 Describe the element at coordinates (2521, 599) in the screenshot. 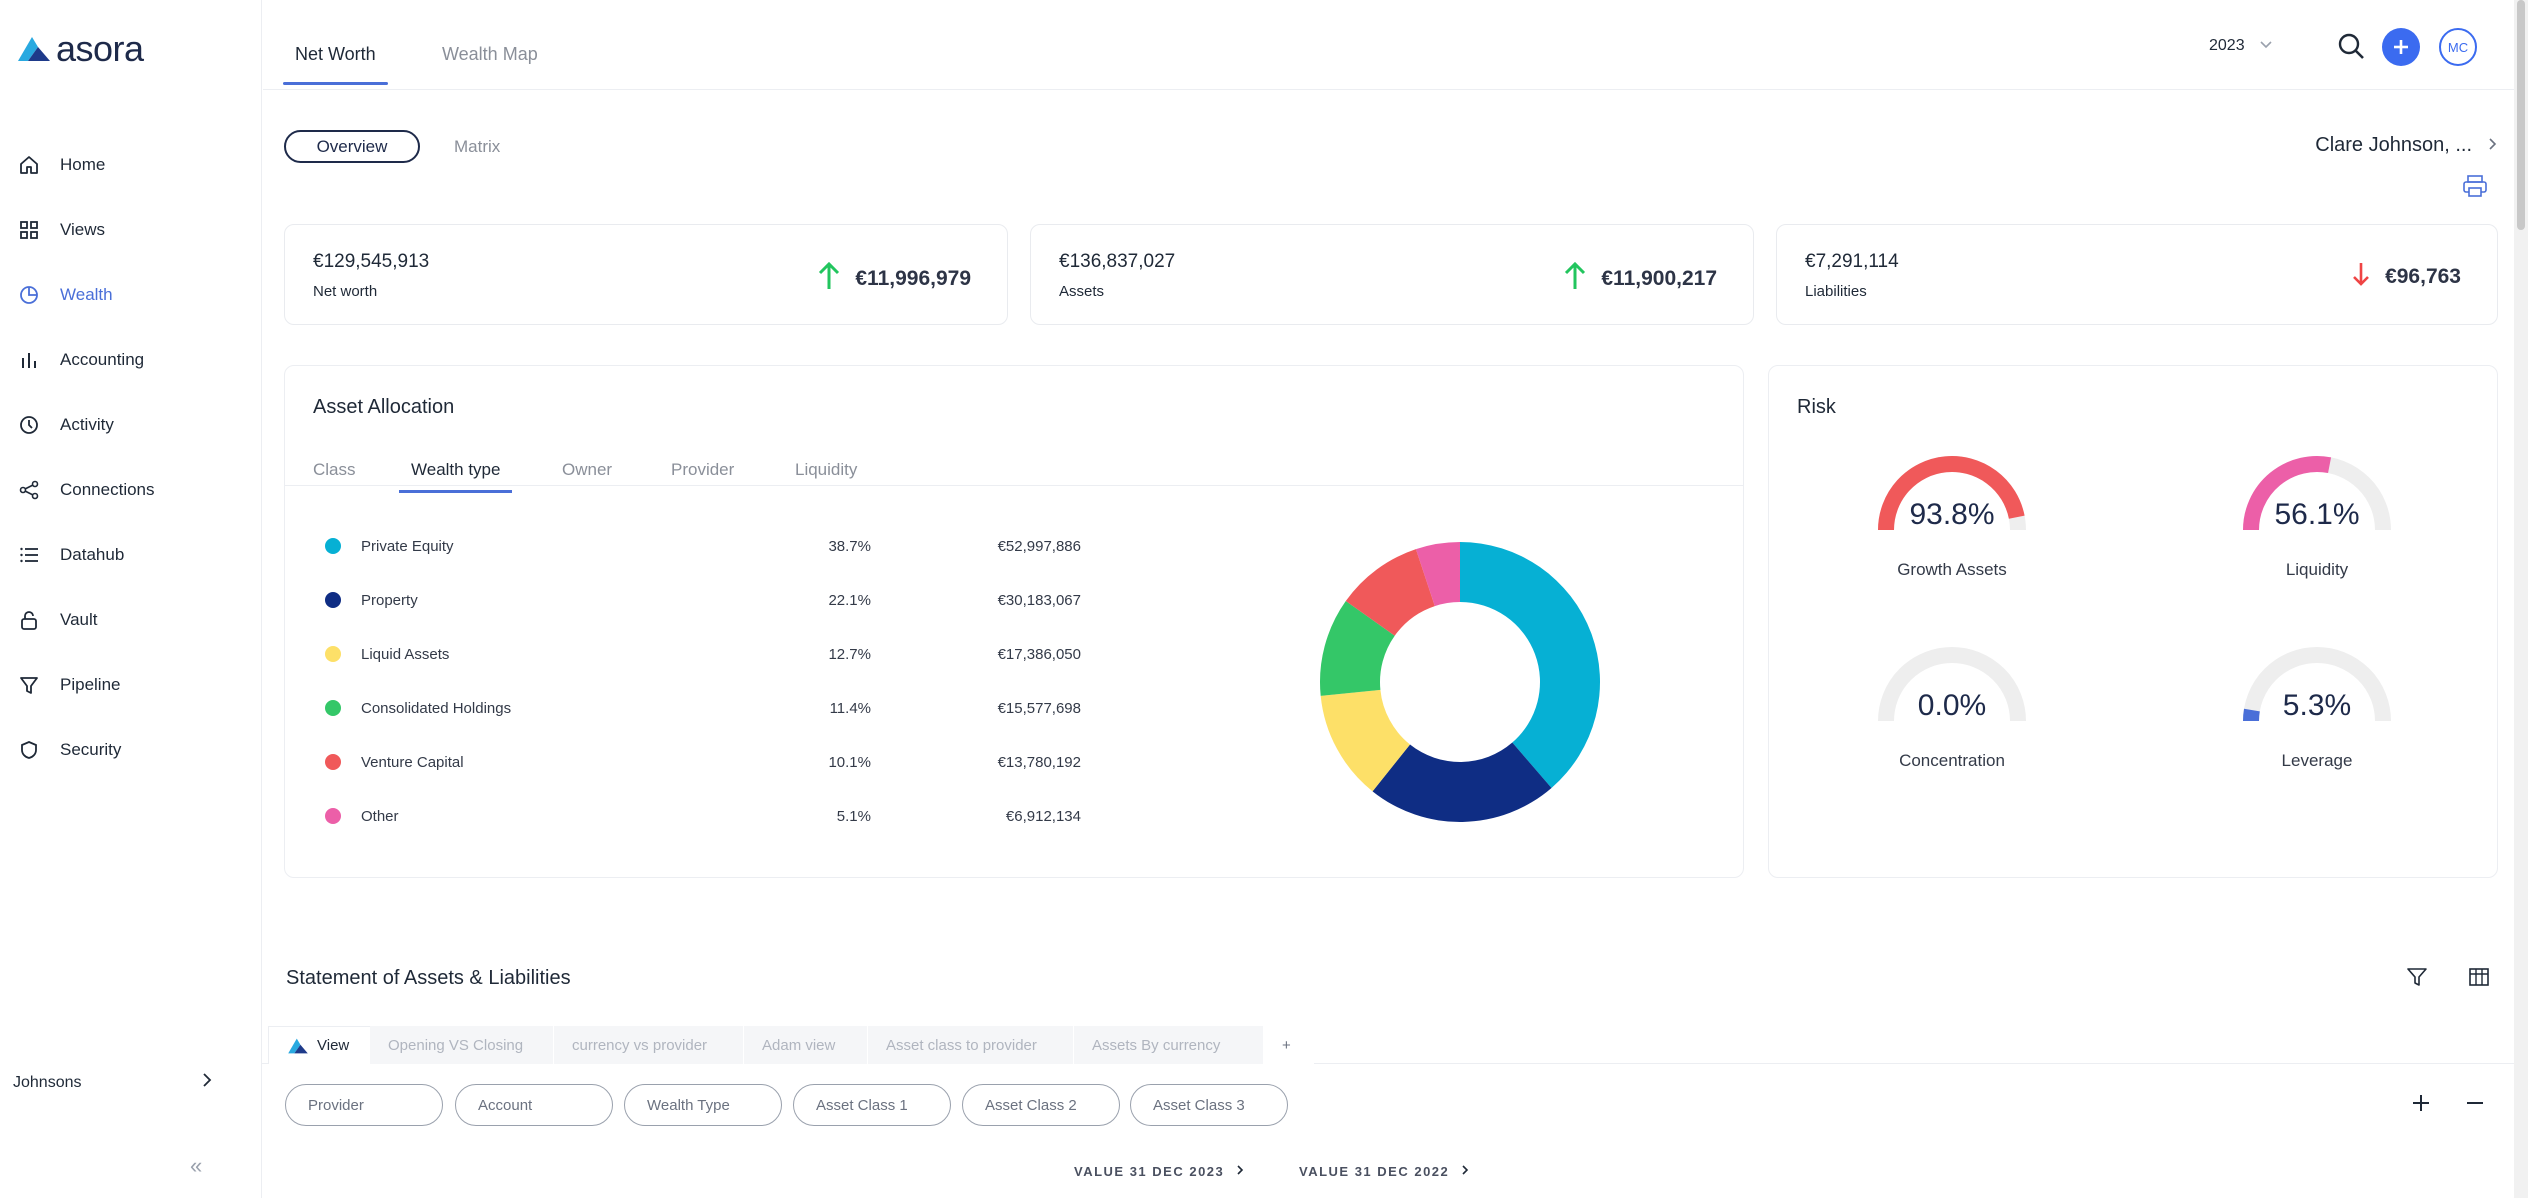

I see `page-scrollbar` at that location.